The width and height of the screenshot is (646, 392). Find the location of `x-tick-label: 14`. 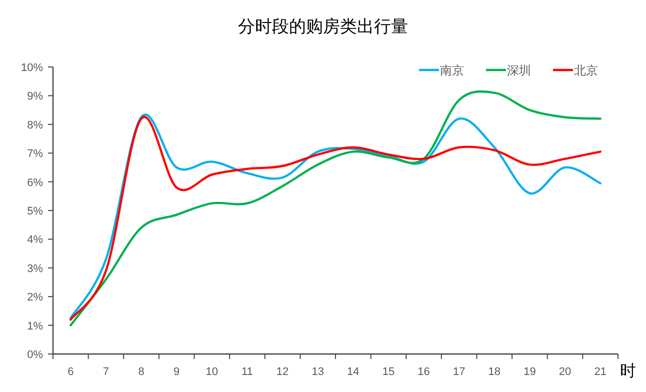

x-tick-label: 14 is located at coordinates (353, 372).